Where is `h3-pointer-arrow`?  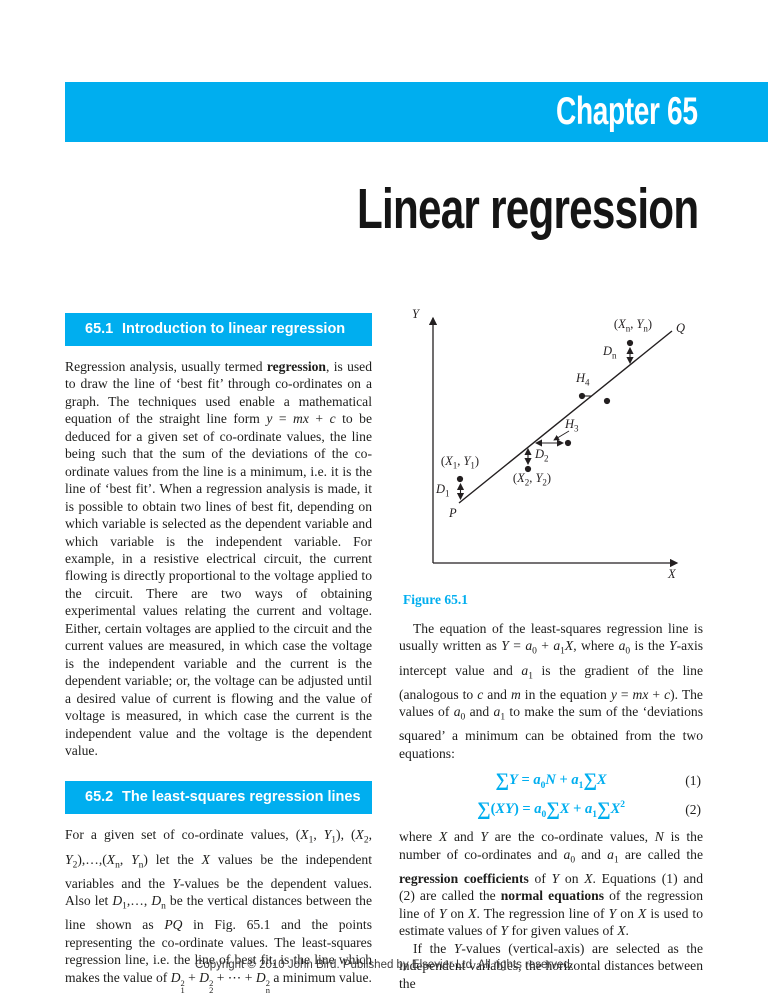 h3-pointer-arrow is located at coordinates (561, 435).